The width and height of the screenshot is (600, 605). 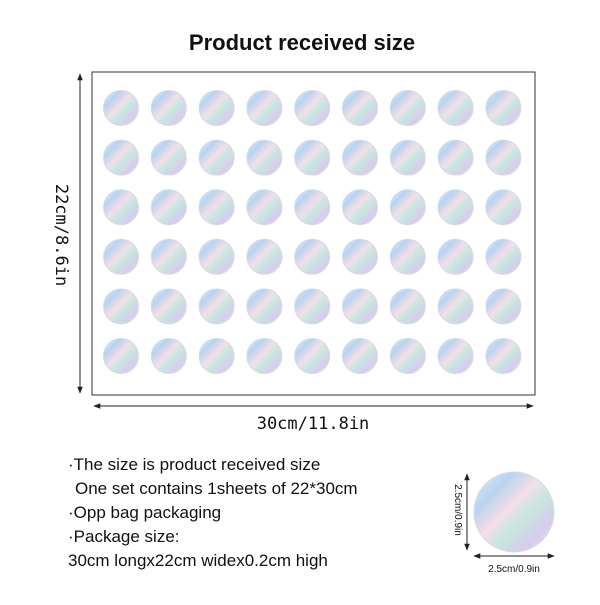 I want to click on title: Product received size, so click(x=302, y=42).